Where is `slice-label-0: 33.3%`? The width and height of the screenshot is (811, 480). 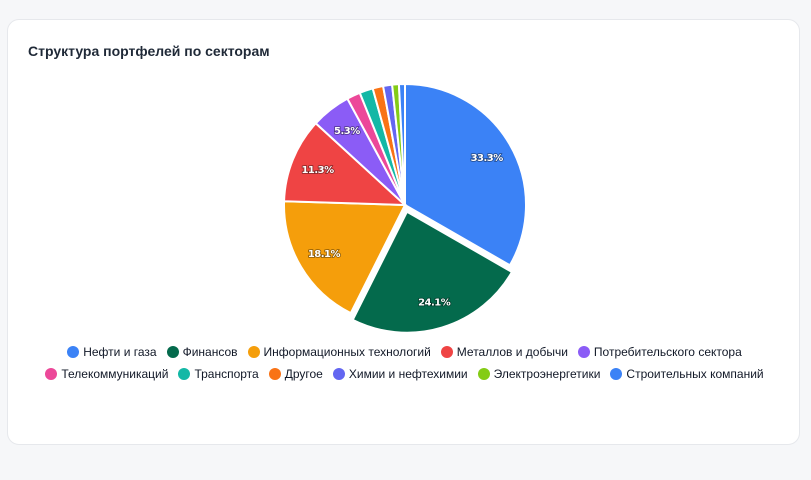
slice-label-0: 33.3% is located at coordinates (487, 158).